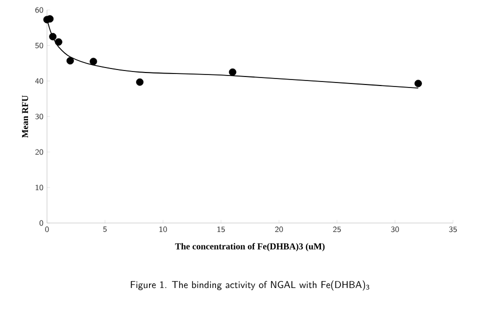  Describe the element at coordinates (453, 229) in the screenshot. I see `x-tick-label: 35` at that location.